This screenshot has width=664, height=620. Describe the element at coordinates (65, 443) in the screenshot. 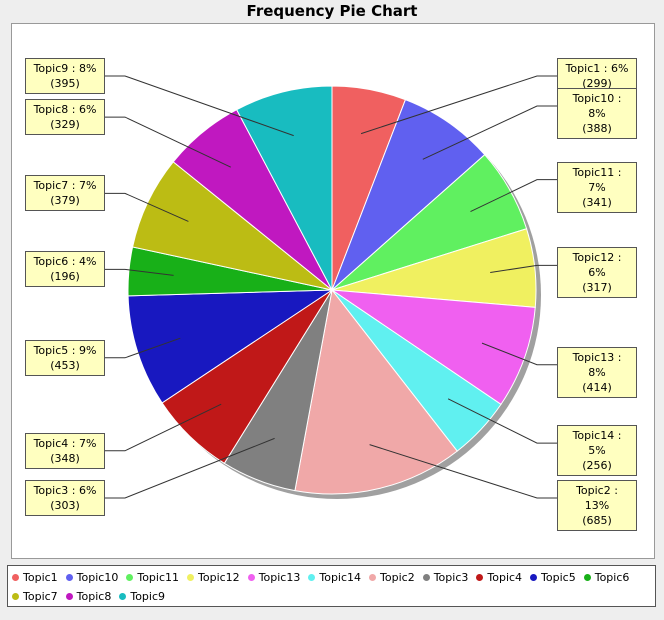

I see `slice-label-text: Topic4 : 7%` at that location.